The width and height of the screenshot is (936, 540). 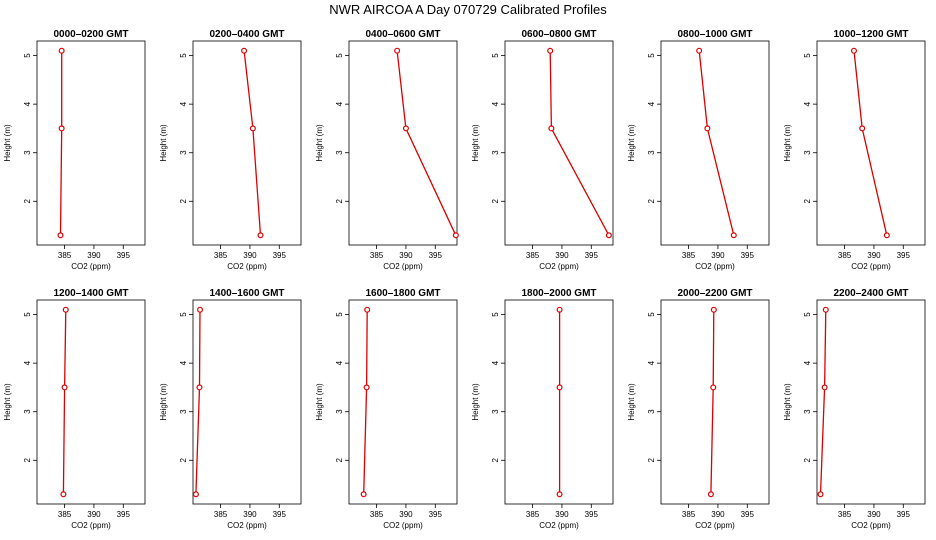 What do you see at coordinates (870, 34) in the screenshot?
I see `panel-title: 1000–1200 GMT` at bounding box center [870, 34].